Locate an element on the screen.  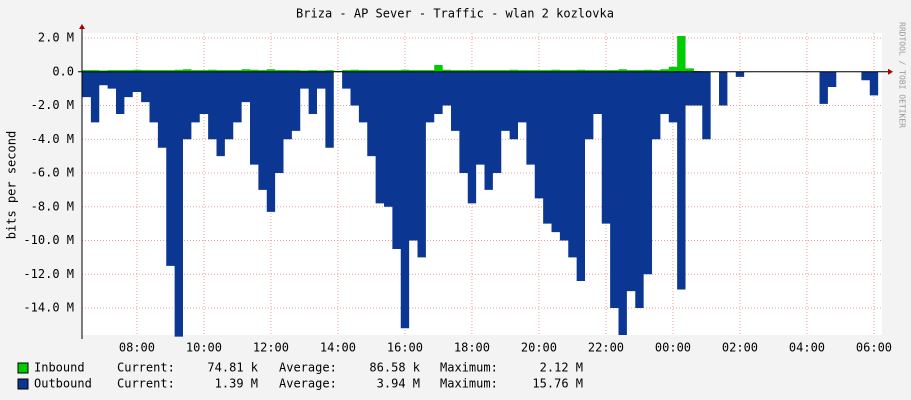
y-axis-arrow is located at coordinates (82, 26).